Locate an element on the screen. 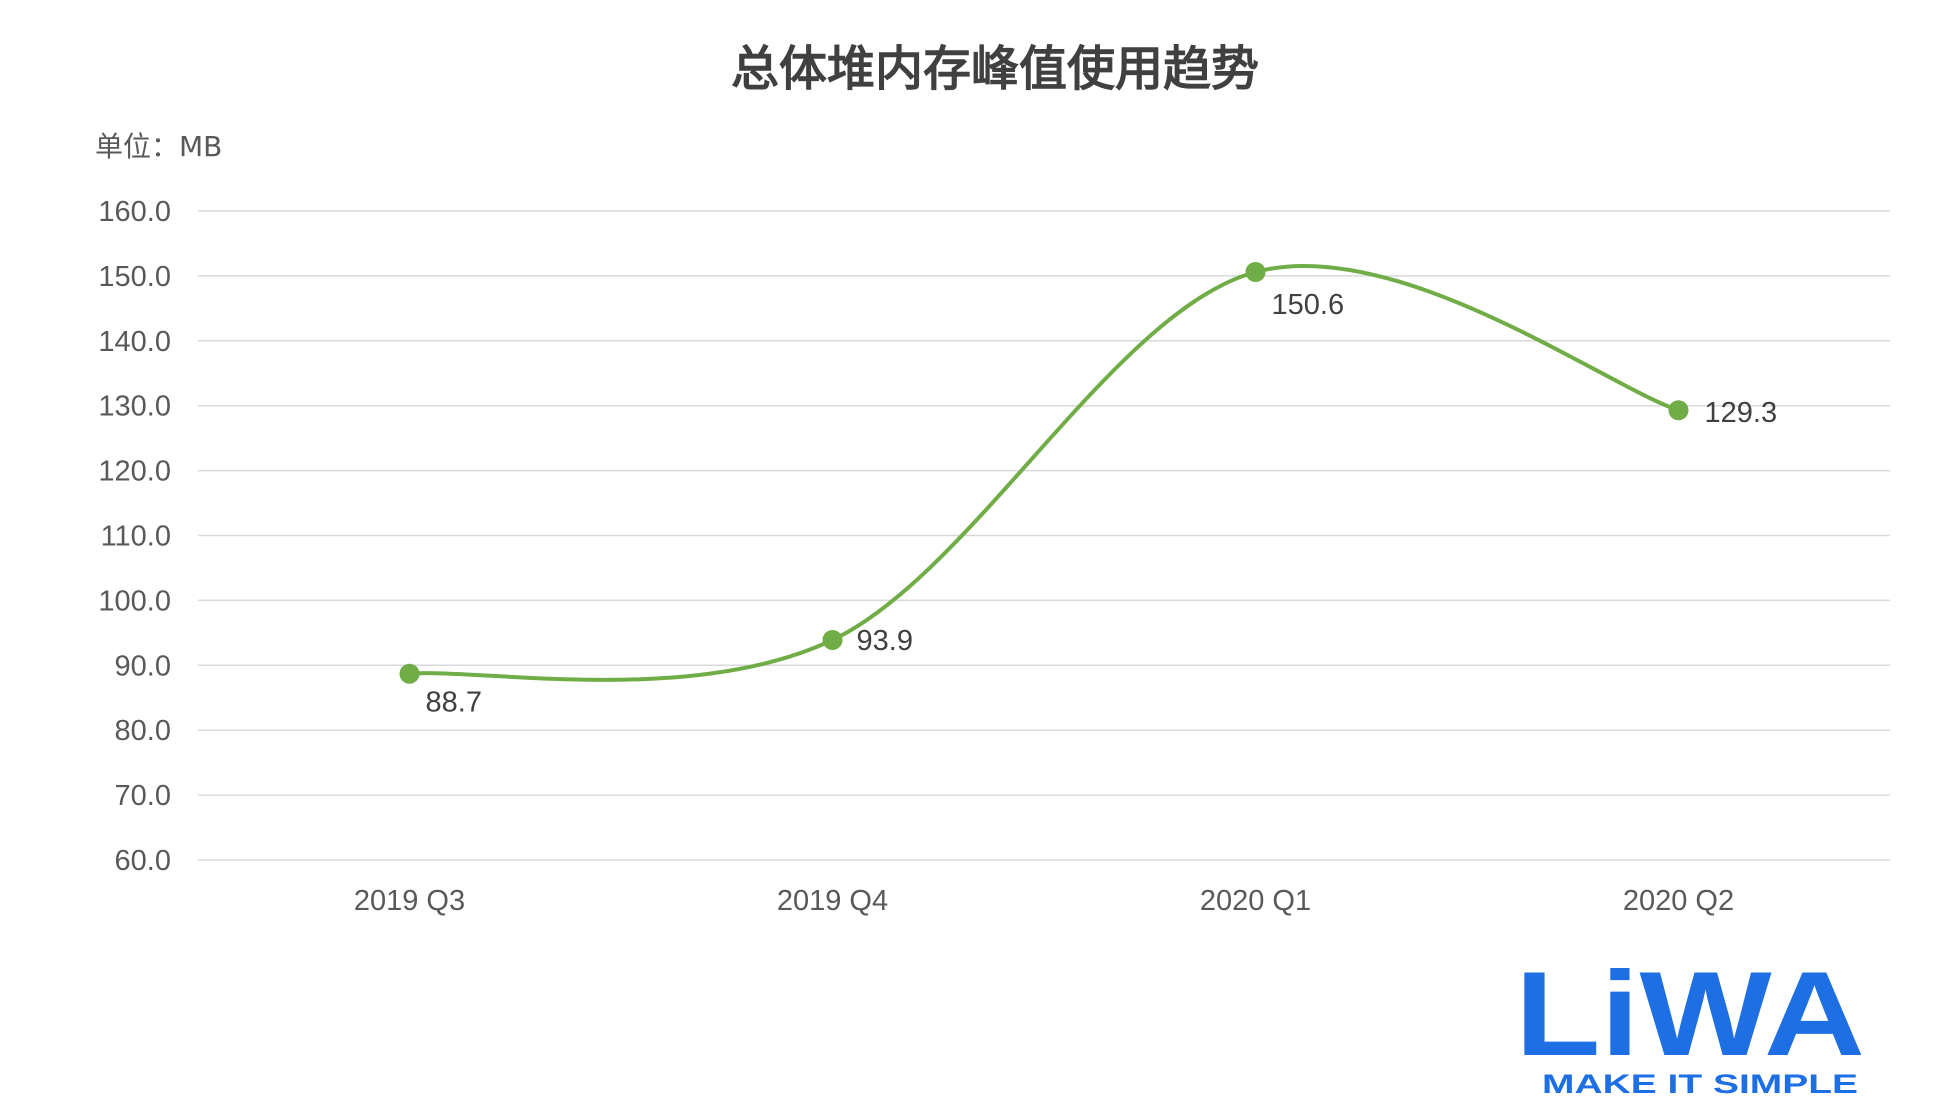 Image resolution: width=1934 pixels, height=1104 pixels. y-tick-label: 140.0 is located at coordinates (134, 342).